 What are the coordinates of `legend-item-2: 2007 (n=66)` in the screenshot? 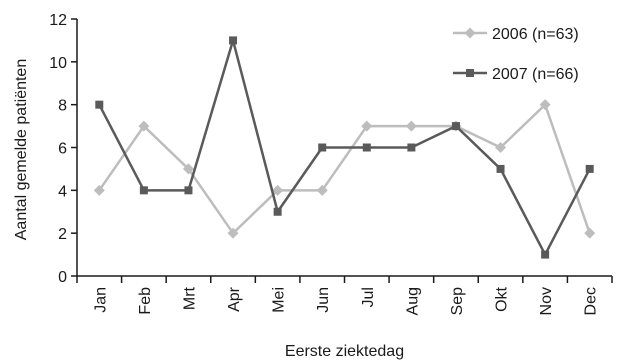 It's located at (516, 74).